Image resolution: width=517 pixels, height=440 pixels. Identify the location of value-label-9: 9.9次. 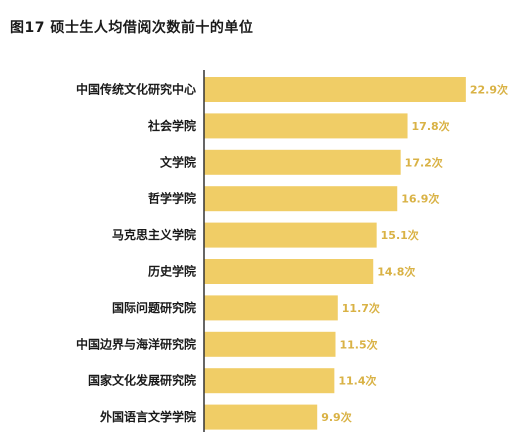
(336, 417).